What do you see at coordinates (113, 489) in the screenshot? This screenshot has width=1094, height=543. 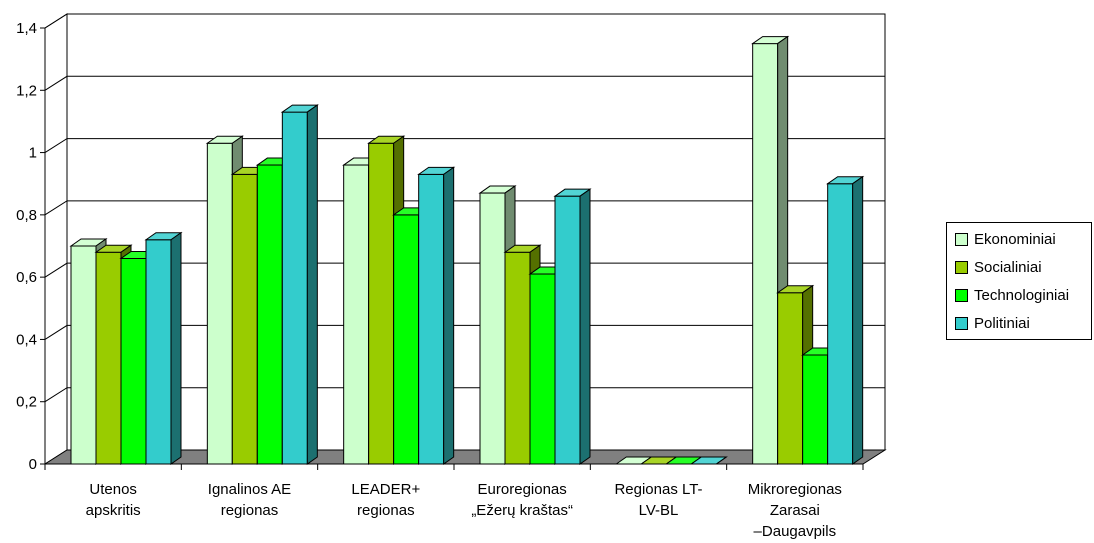 I see `x-tick-label: Utenos` at bounding box center [113, 489].